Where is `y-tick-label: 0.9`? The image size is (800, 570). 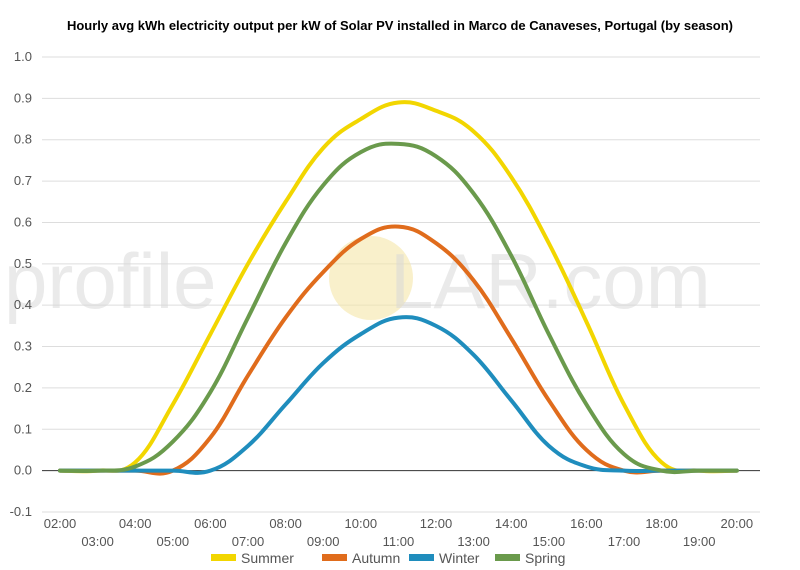
y-tick-label: 0.9 is located at coordinates (23, 97).